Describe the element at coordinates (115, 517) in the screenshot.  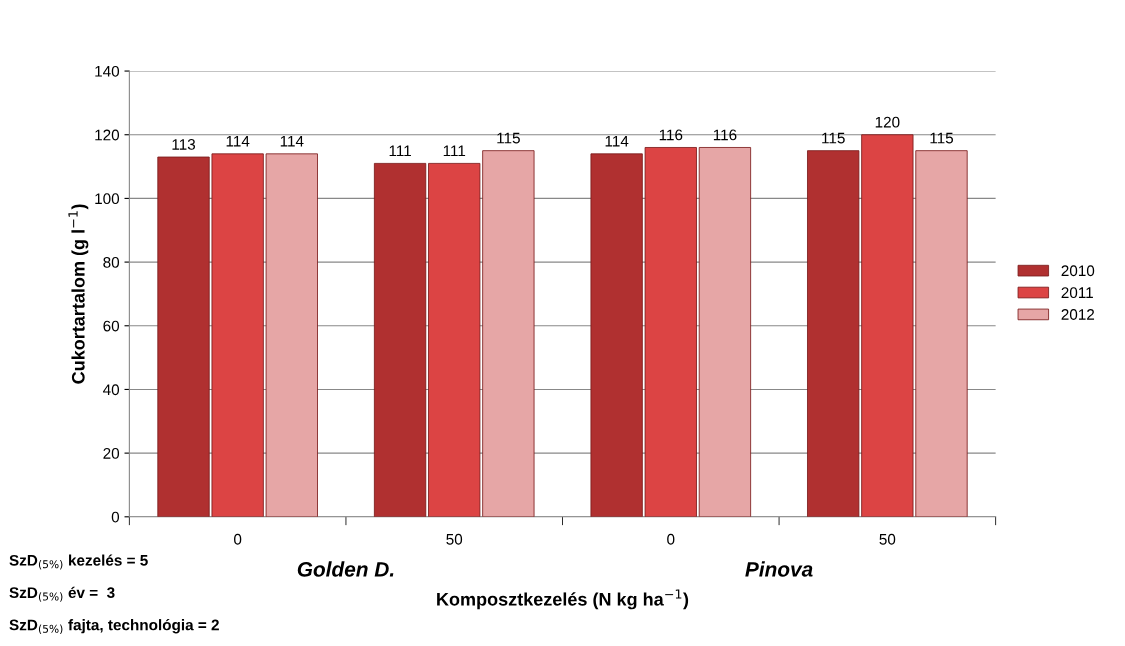
I see `y-tick-label: 0` at that location.